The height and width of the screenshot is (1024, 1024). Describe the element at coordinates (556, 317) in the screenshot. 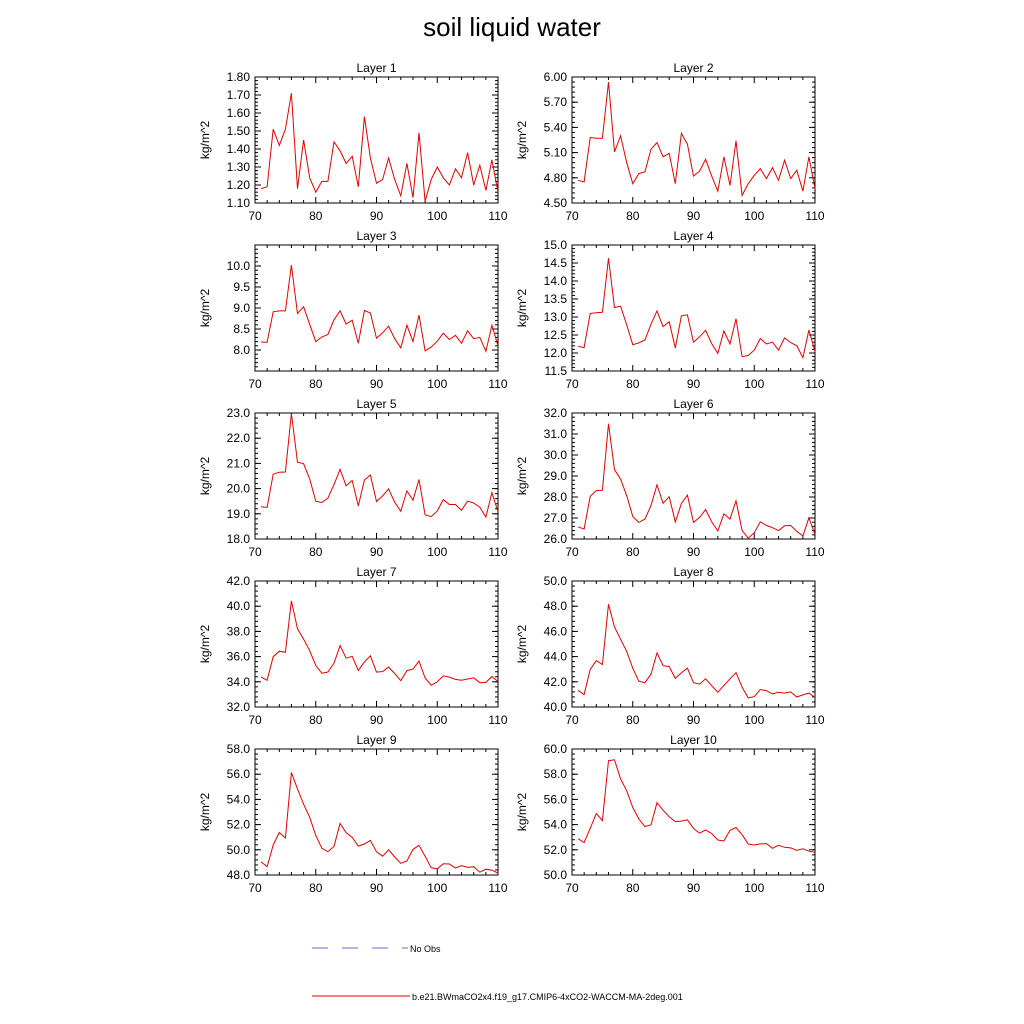

I see `y-tick-label: 13.0` at that location.